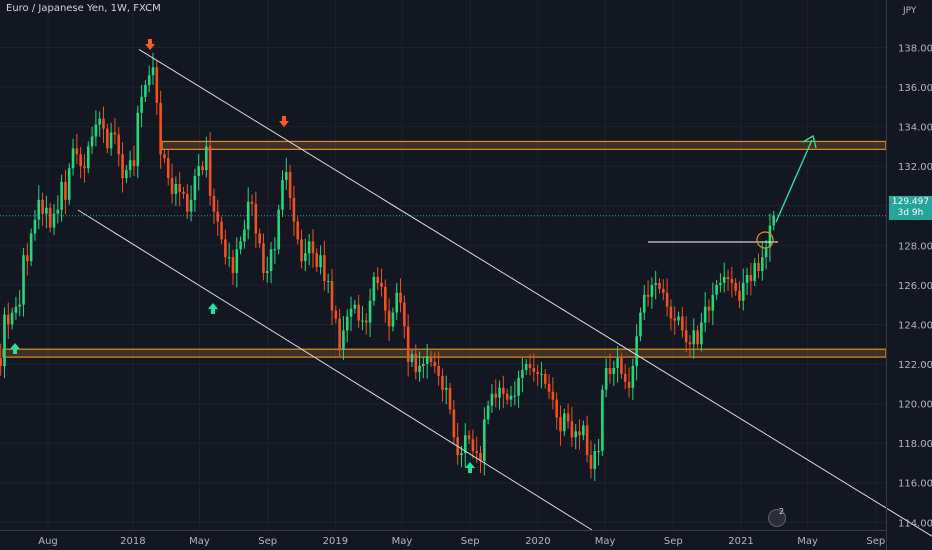 The height and width of the screenshot is (550, 932). Describe the element at coordinates (915, 484) in the screenshot. I see `y-tick-label: 116.000` at that location.